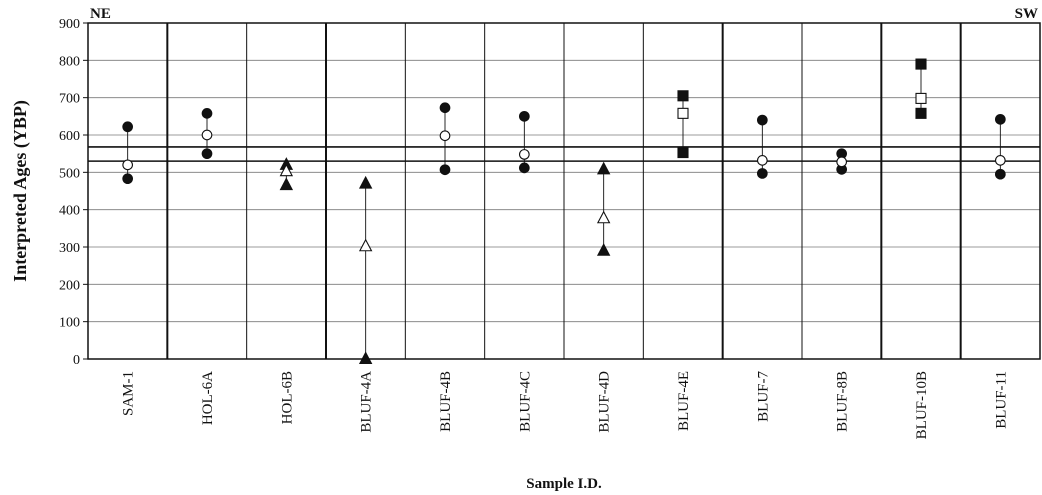 The width and height of the screenshot is (1042, 495). What do you see at coordinates (69, 61) in the screenshot?
I see `y-tick-label: 800` at bounding box center [69, 61].